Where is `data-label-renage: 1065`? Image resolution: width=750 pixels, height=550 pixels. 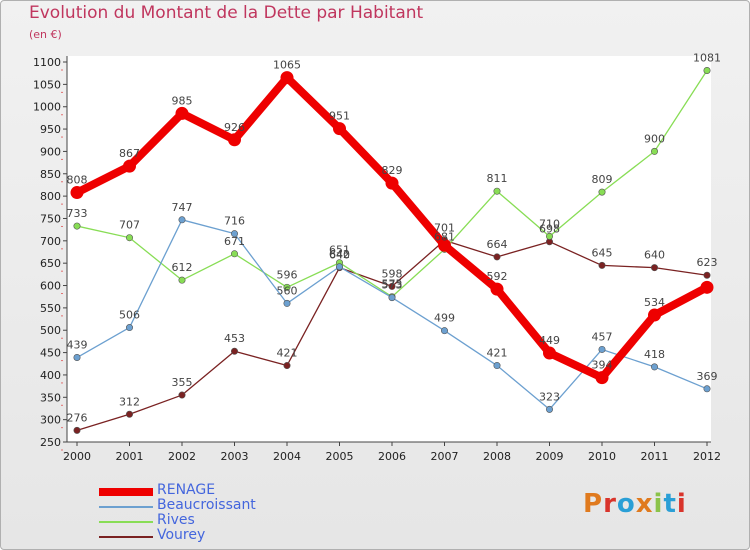 data-label-renage: 1065 is located at coordinates (287, 65).